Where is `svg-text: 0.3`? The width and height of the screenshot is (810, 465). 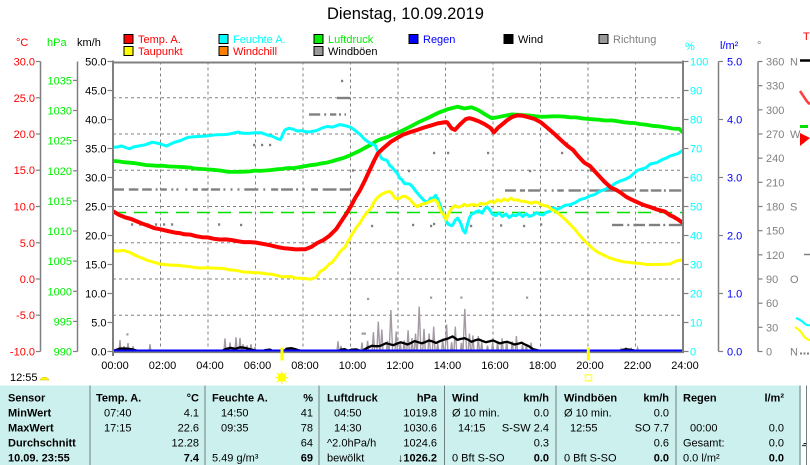 svg-text: 0.3 is located at coordinates (541, 444).